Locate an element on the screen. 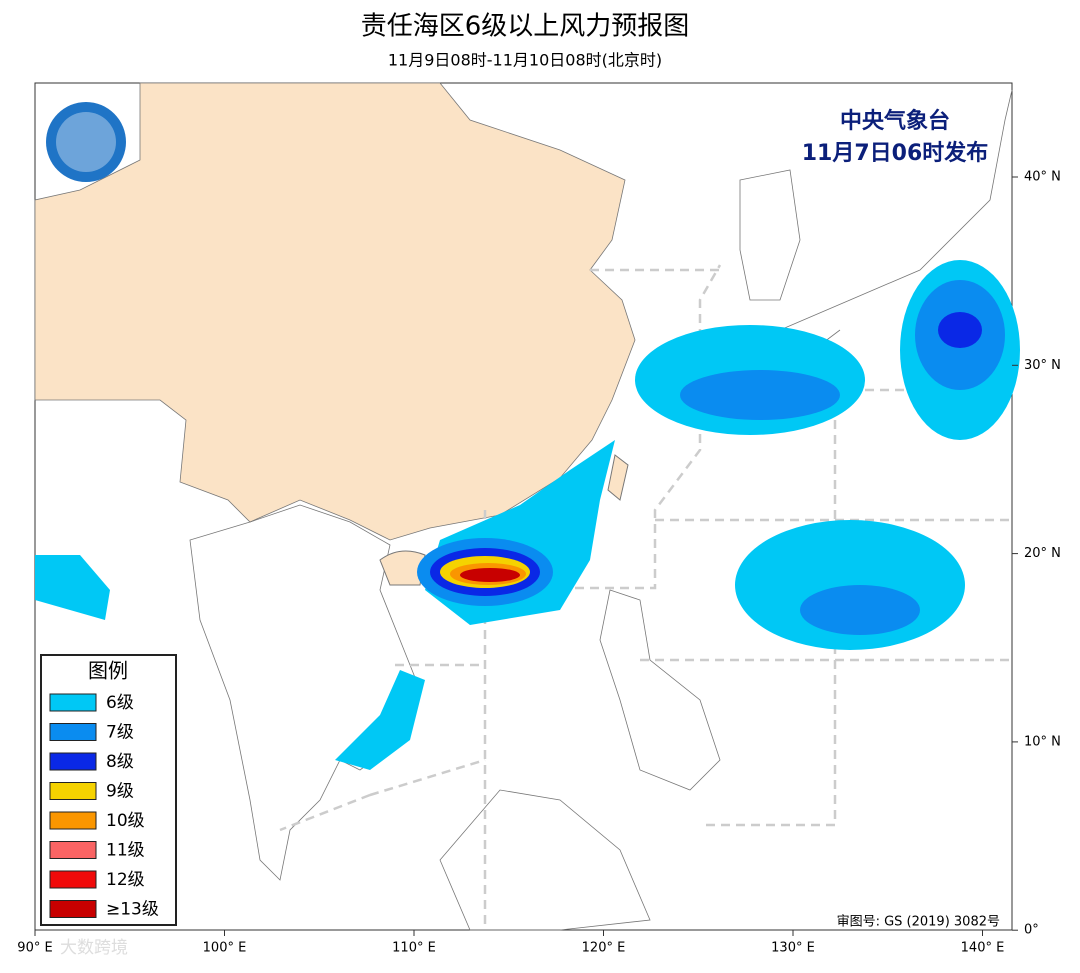 Image resolution: width=1080 pixels, height=973 pixels. lon-label: 110° E is located at coordinates (414, 948).